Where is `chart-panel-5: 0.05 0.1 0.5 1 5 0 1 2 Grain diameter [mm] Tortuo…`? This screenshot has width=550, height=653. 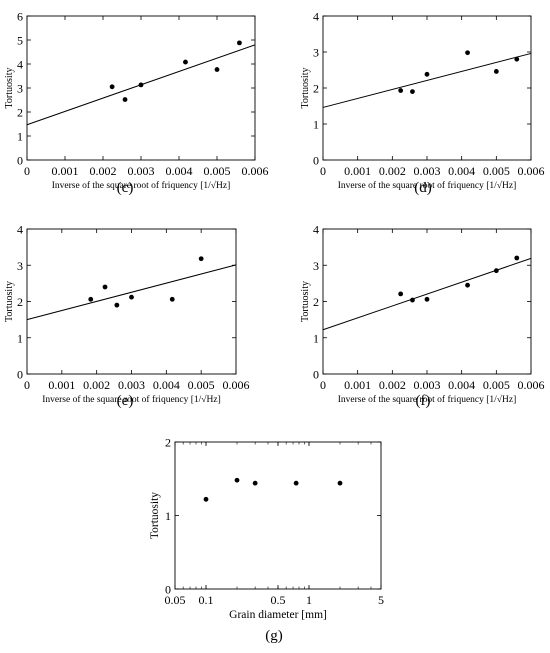 chart-panel-5: 0.05 0.1 0.5 1 5 0 1 2 Grain diameter [mm] Tortuo… is located at coordinates (266, 540).